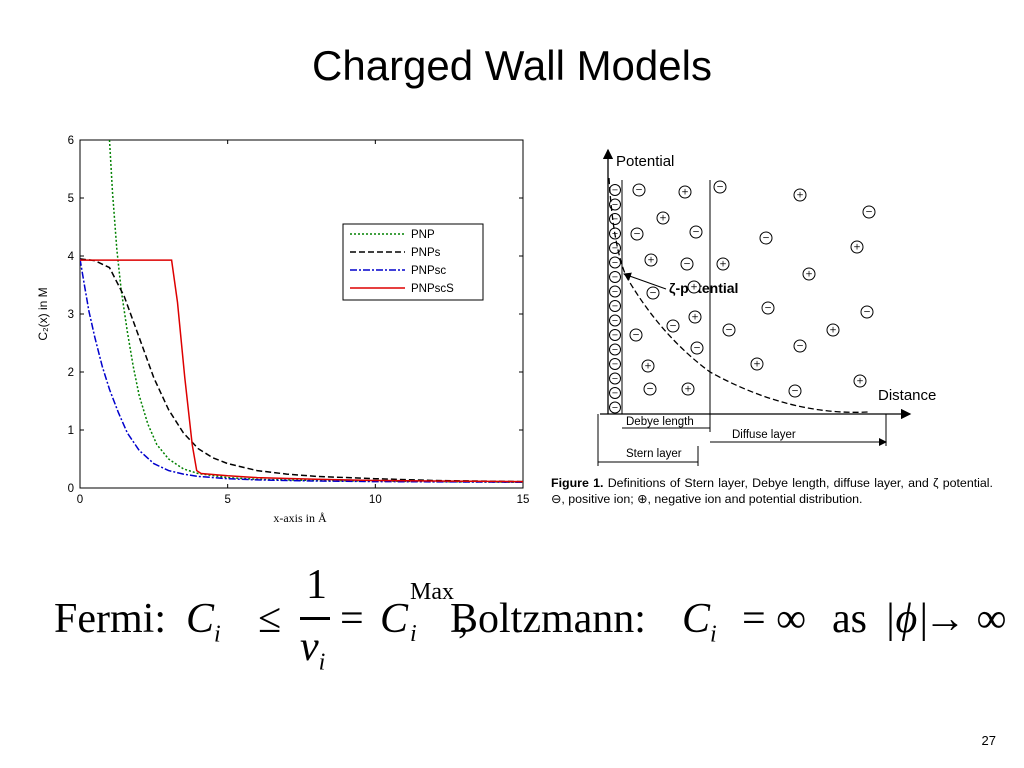 The width and height of the screenshot is (1024, 768). Describe the element at coordinates (71, 489) in the screenshot. I see `y-tick-label: 0` at that location.